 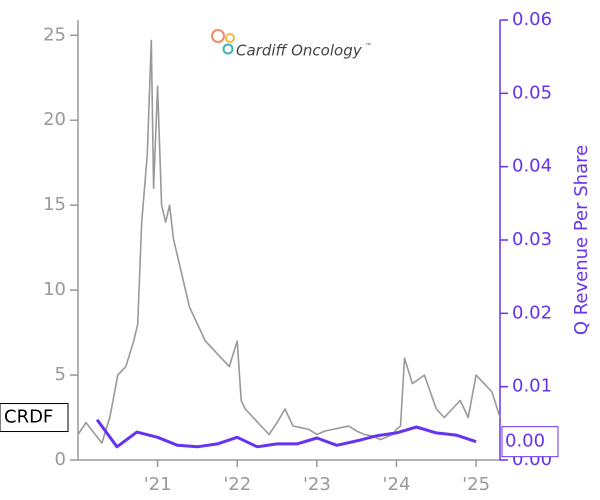 I want to click on y2-tick-label: 0.03, so click(x=532, y=239).